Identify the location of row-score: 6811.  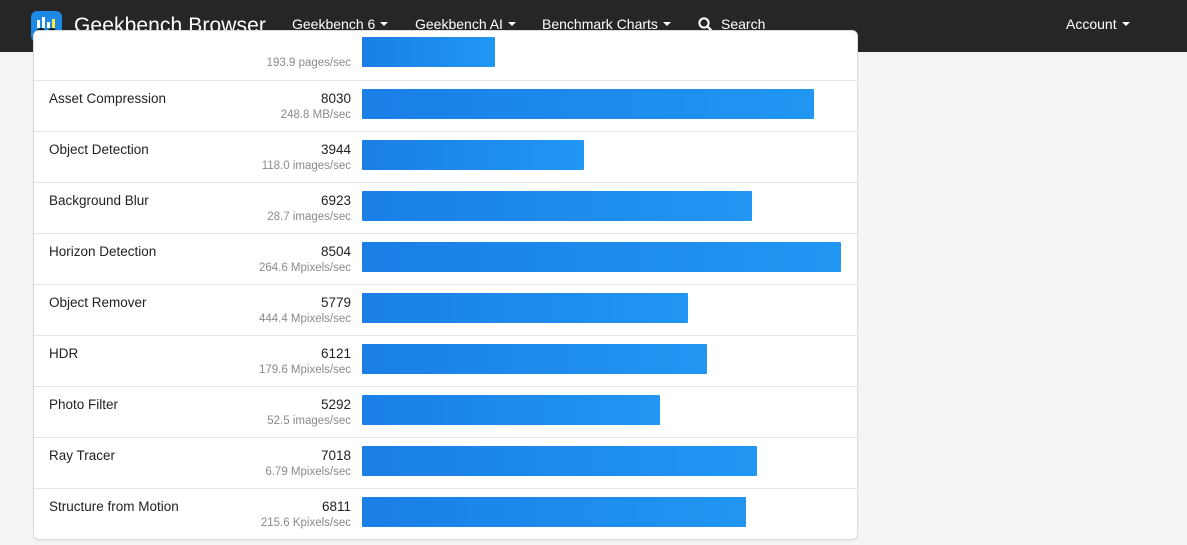
(336, 506).